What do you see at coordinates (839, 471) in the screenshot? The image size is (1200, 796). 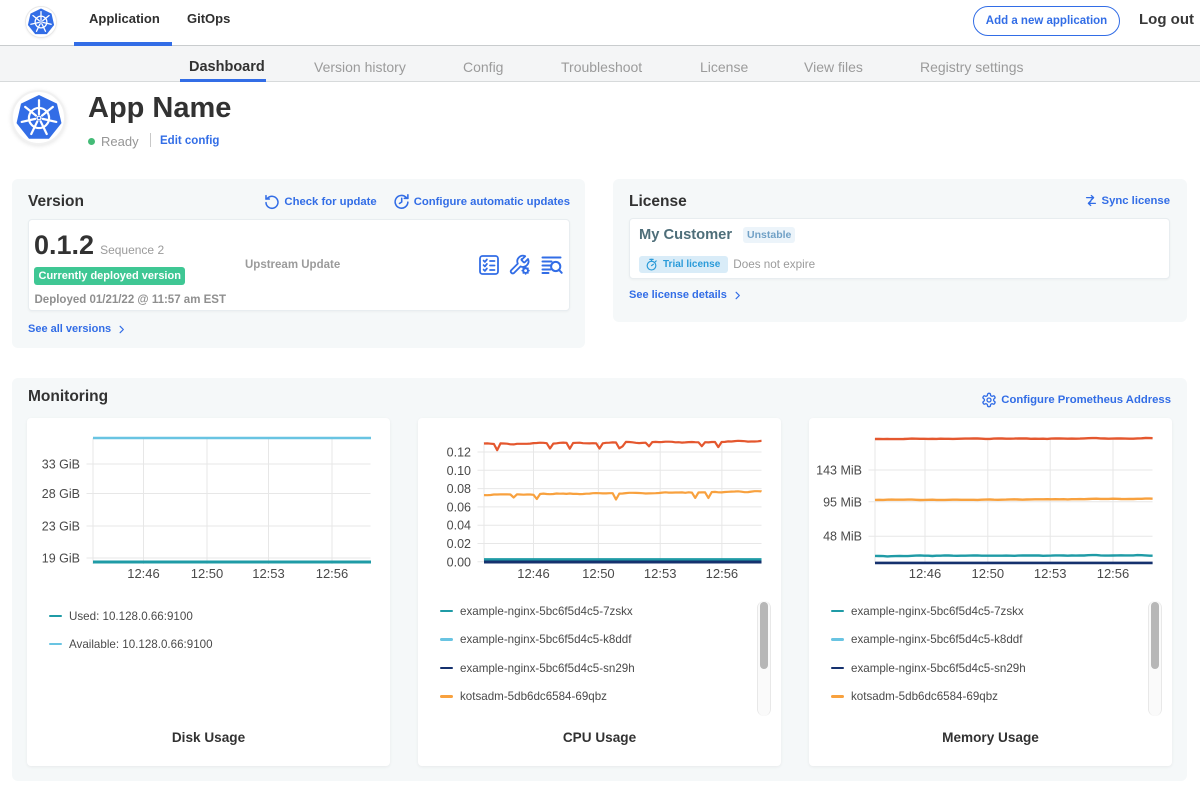 I see `svg-text: 143 MiB` at bounding box center [839, 471].